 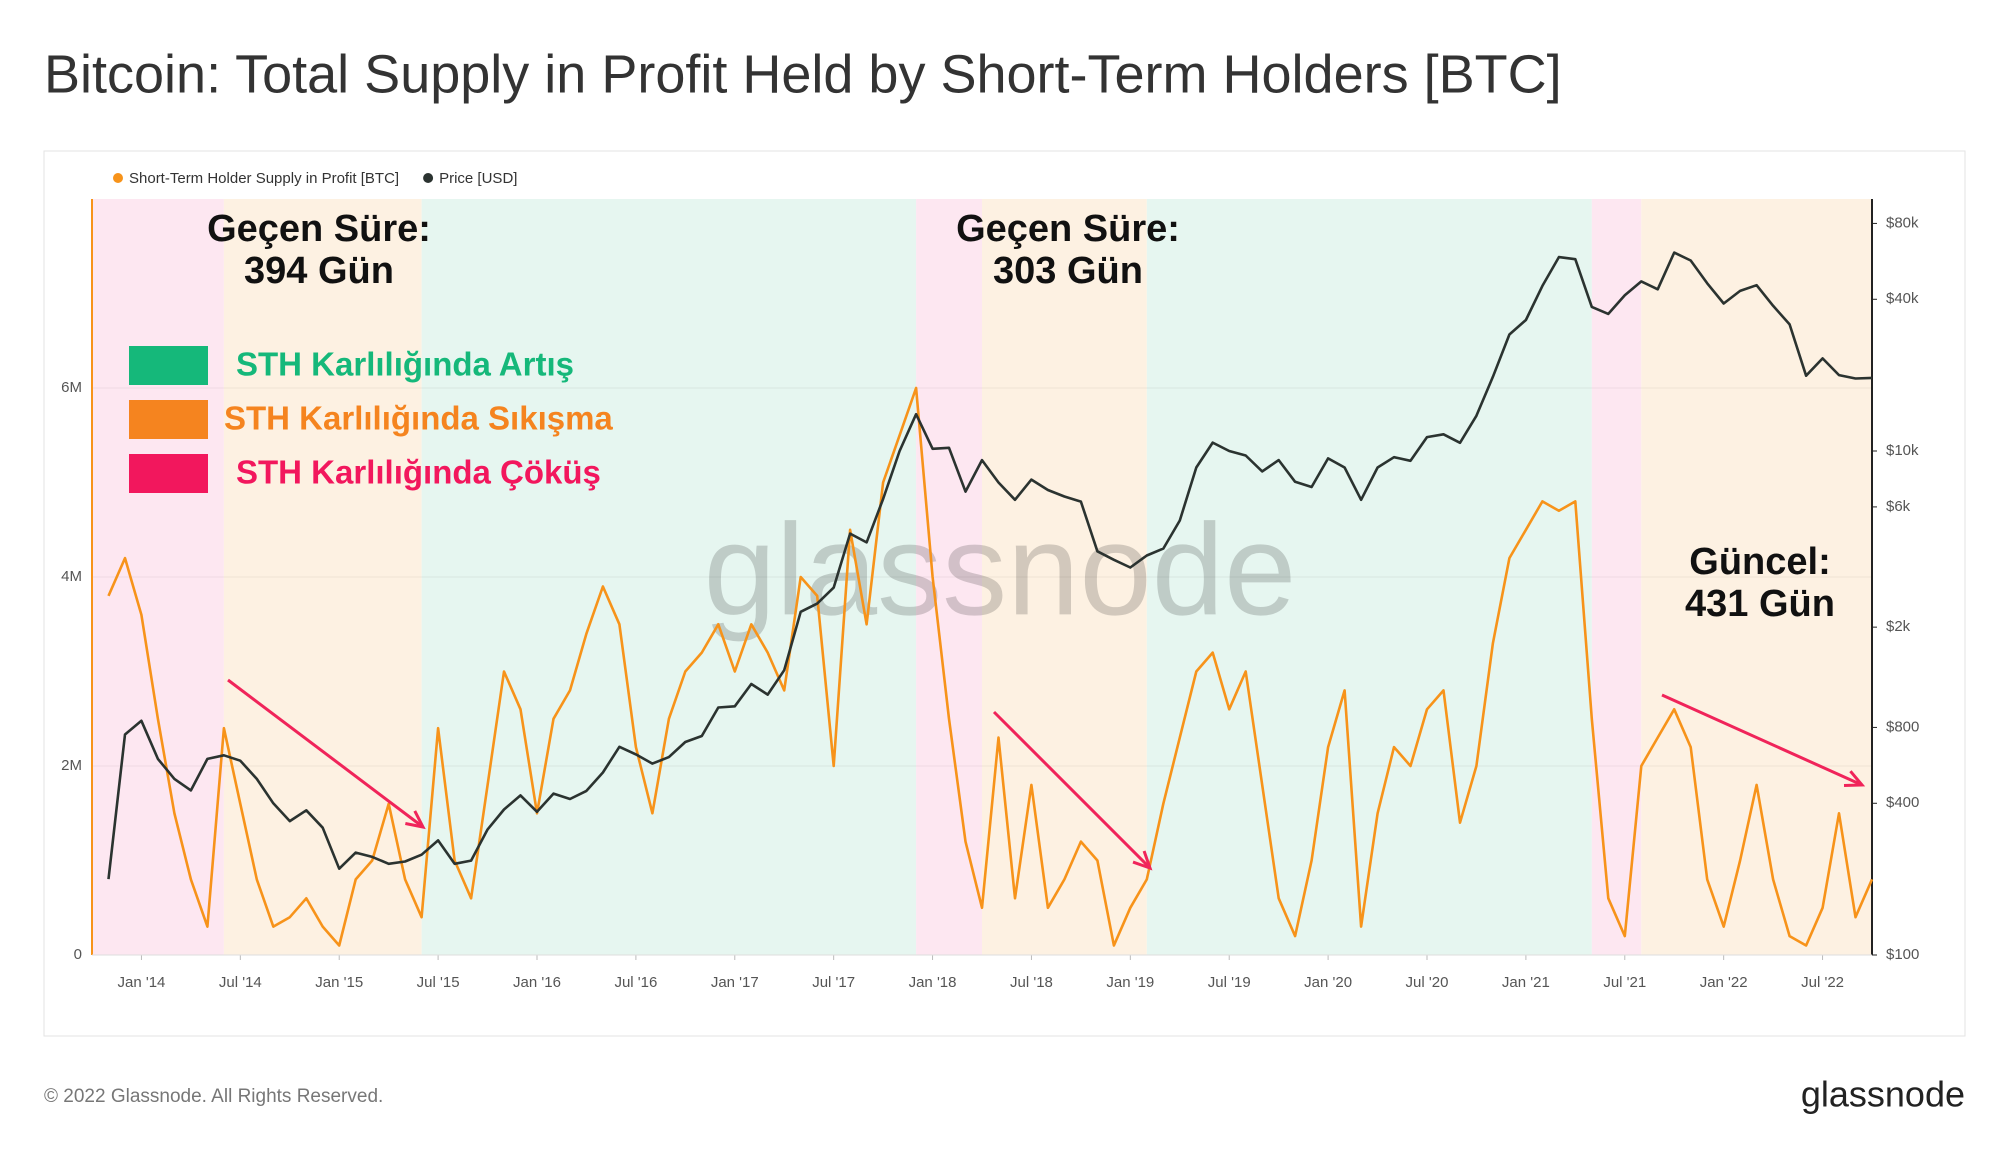 I want to click on x-tick-label: Jan '15, so click(x=339, y=982).